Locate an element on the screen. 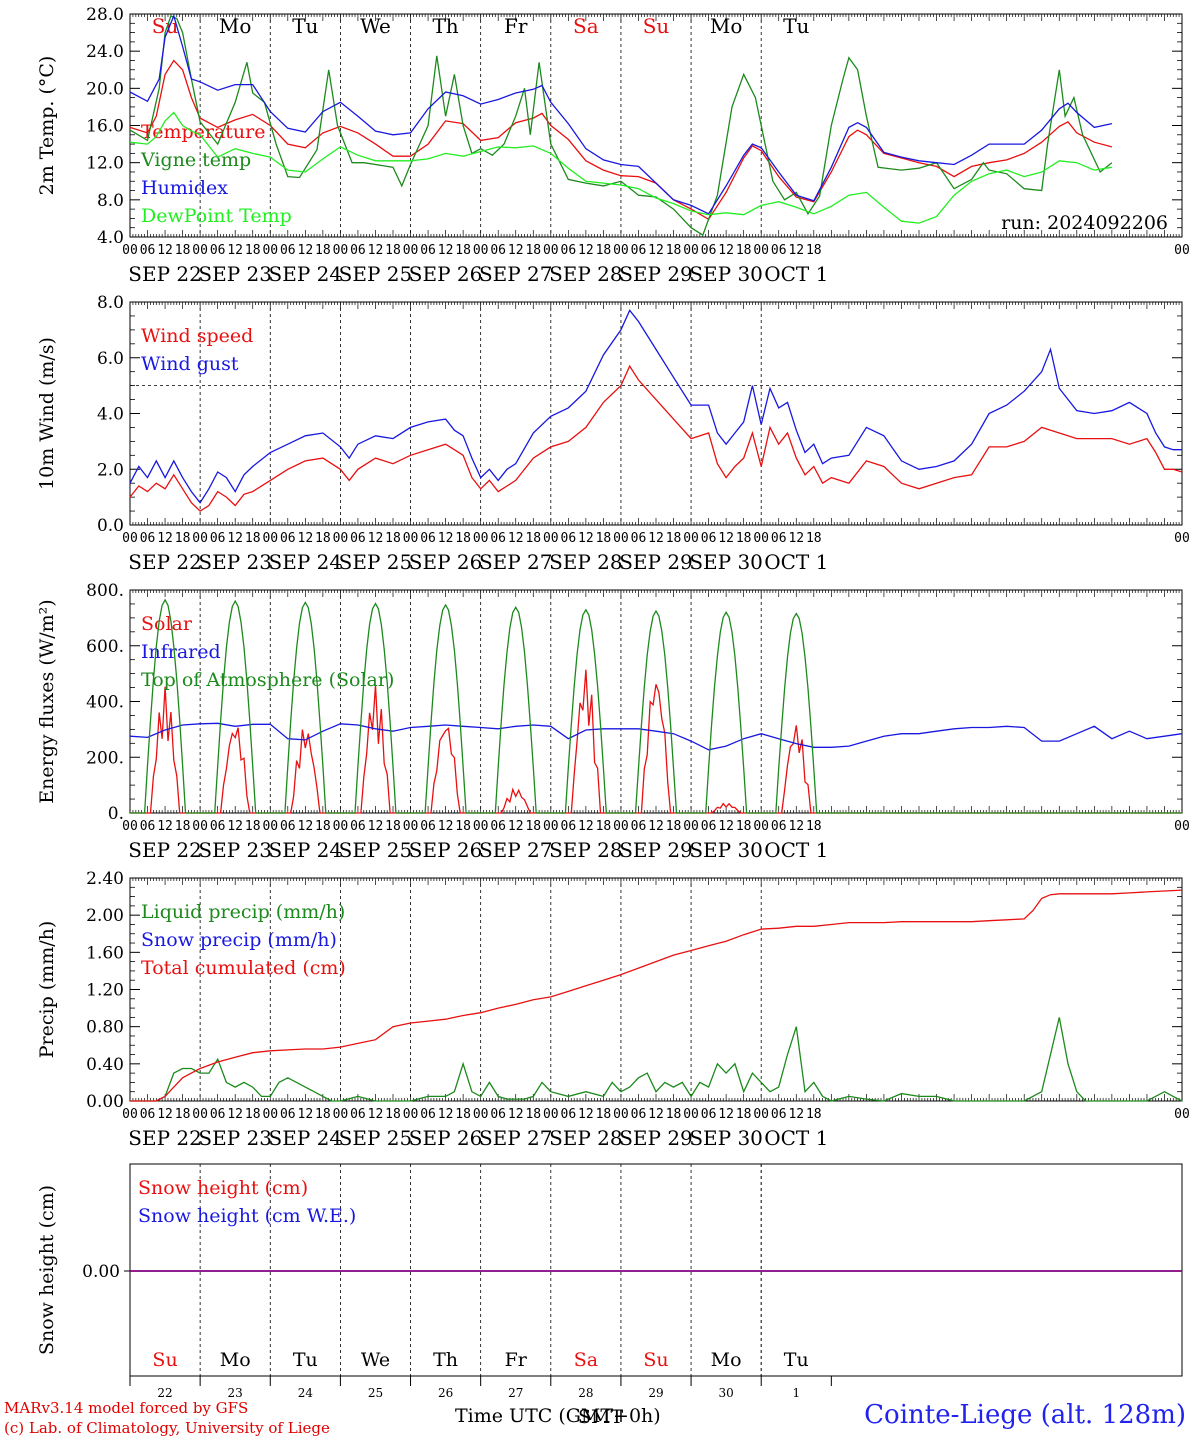 The height and width of the screenshot is (1440, 1194). date-label: SEP 24 is located at coordinates (306, 562).